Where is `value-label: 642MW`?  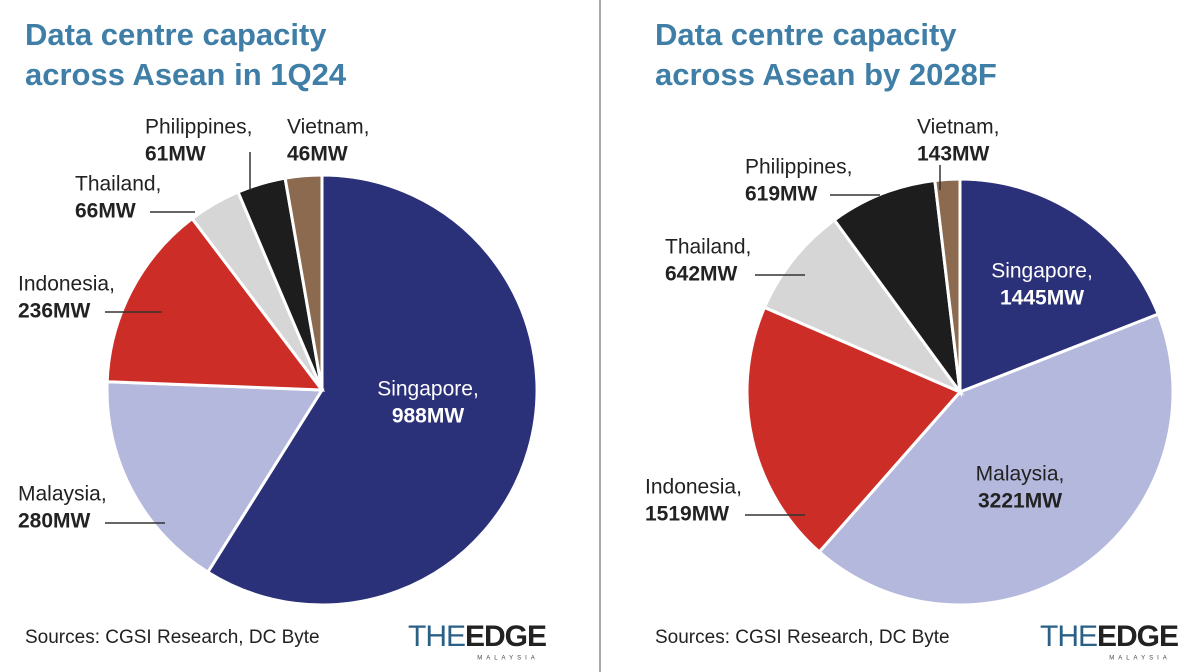
value-label: 642MW is located at coordinates (701, 274).